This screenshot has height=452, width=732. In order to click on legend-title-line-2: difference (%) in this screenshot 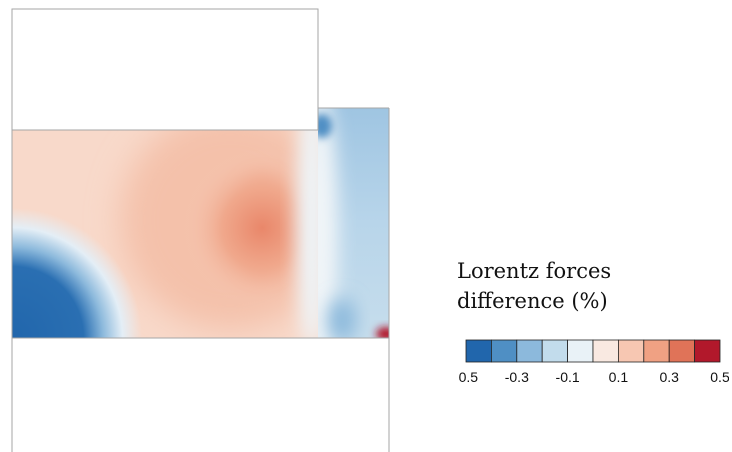, I will do `click(532, 301)`.